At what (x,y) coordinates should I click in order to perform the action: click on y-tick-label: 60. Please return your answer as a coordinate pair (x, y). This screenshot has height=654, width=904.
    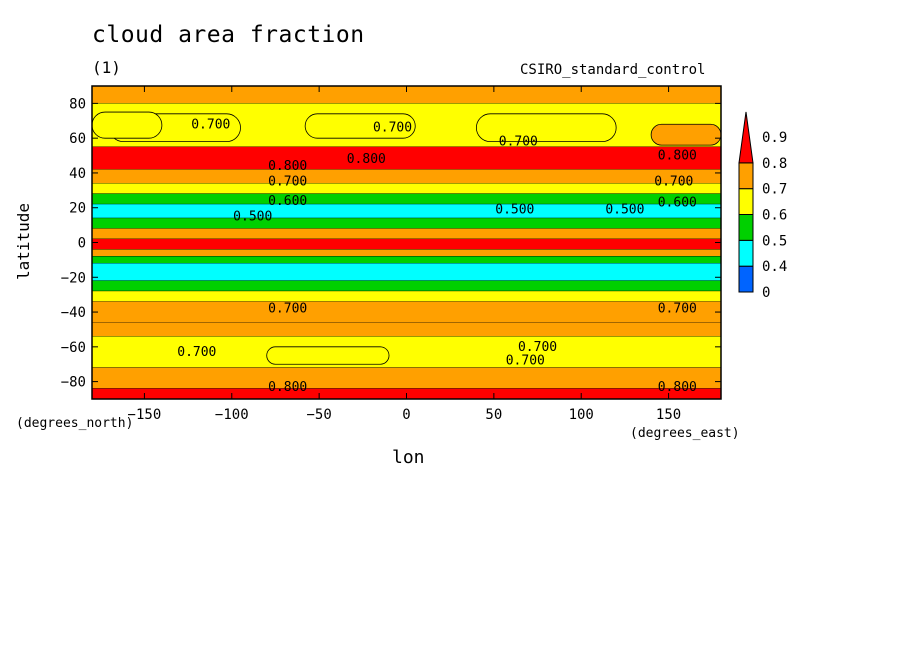
    Looking at the image, I should click on (77, 139).